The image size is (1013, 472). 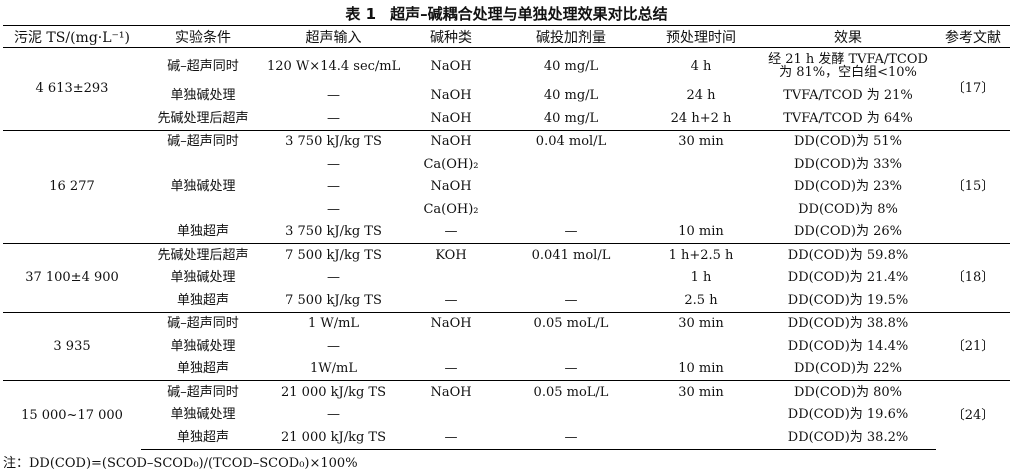 I want to click on effect-cell: TVFA/TCOD 为 64%, so click(x=848, y=118).